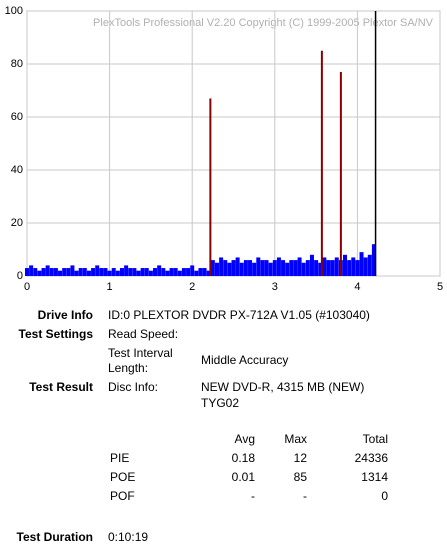 The width and height of the screenshot is (447, 545). Describe the element at coordinates (123, 477) in the screenshot. I see `table-cell: POE` at that location.